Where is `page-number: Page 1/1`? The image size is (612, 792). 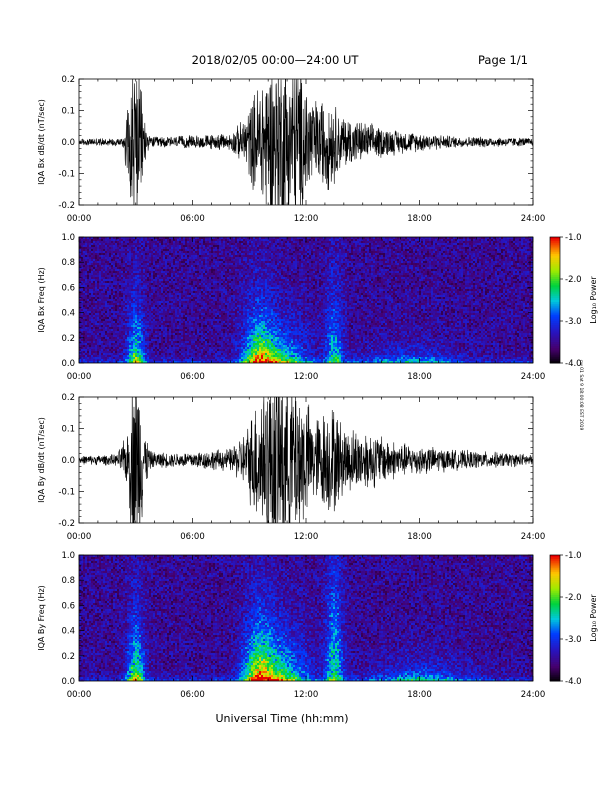
page-number: Page 1/1 is located at coordinates (503, 60).